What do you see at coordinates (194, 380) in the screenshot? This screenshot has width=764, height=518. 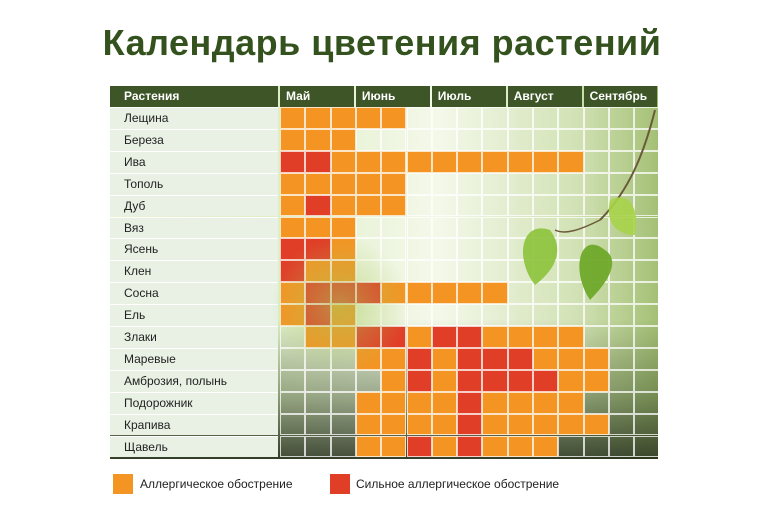 I see `plant-label: Амброзия, полынь` at bounding box center [194, 380].